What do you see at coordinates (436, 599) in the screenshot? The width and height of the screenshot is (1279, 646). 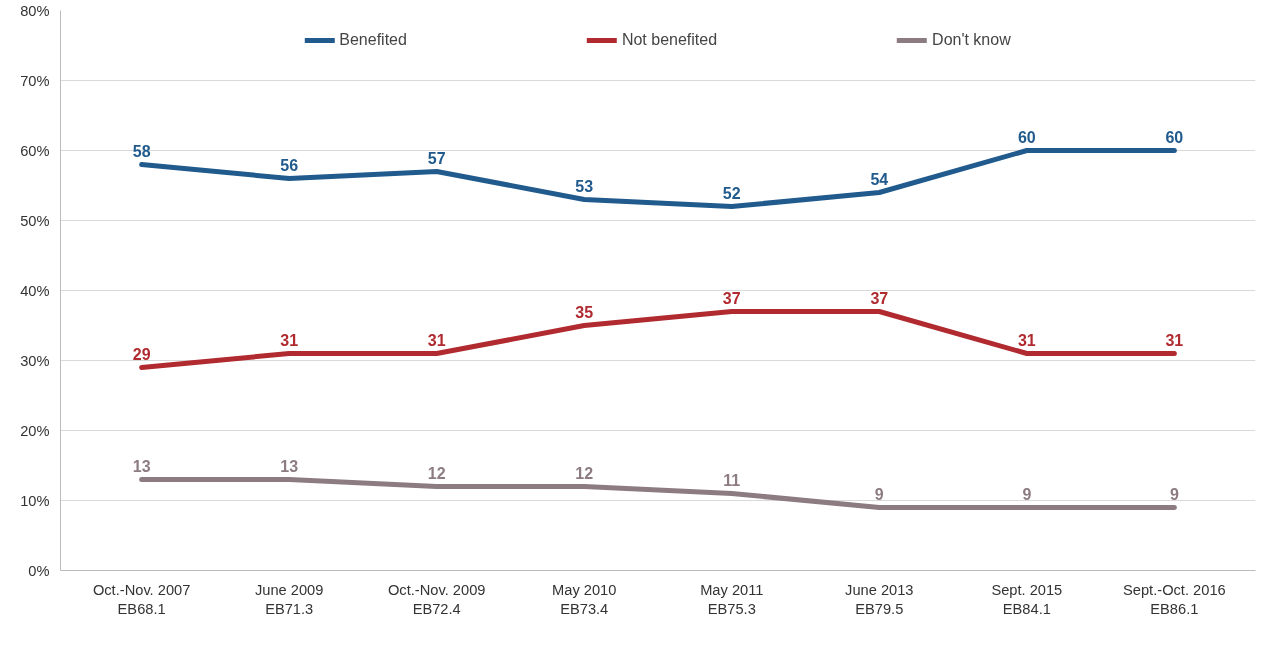 I see `x-tick-label: Oct.-Nov. 2009 EB72.4` at bounding box center [436, 599].